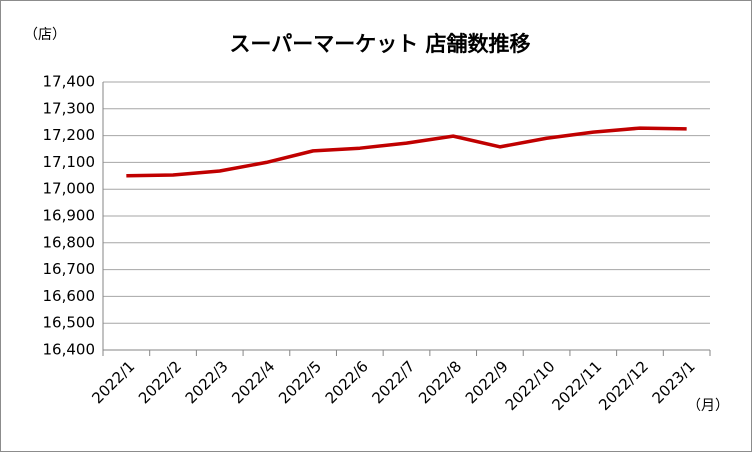 Image resolution: width=752 pixels, height=452 pixels. Describe the element at coordinates (69, 82) in the screenshot. I see `y-tick-label: 17,400` at that location.